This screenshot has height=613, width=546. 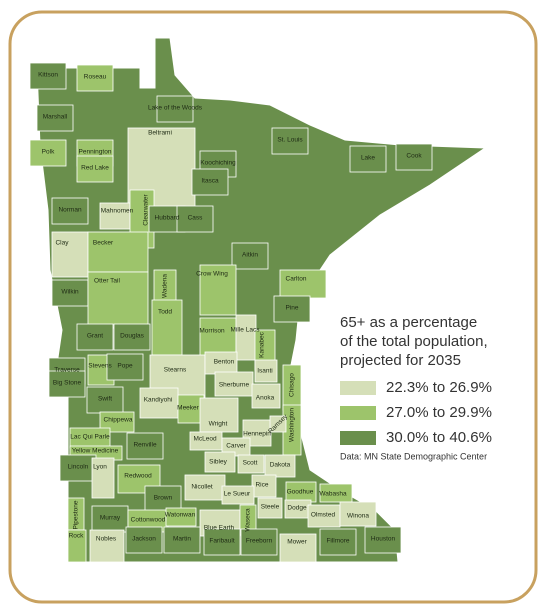 What do you see at coordinates (95, 451) in the screenshot?
I see `county-label: Yellow Medicine` at bounding box center [95, 451].